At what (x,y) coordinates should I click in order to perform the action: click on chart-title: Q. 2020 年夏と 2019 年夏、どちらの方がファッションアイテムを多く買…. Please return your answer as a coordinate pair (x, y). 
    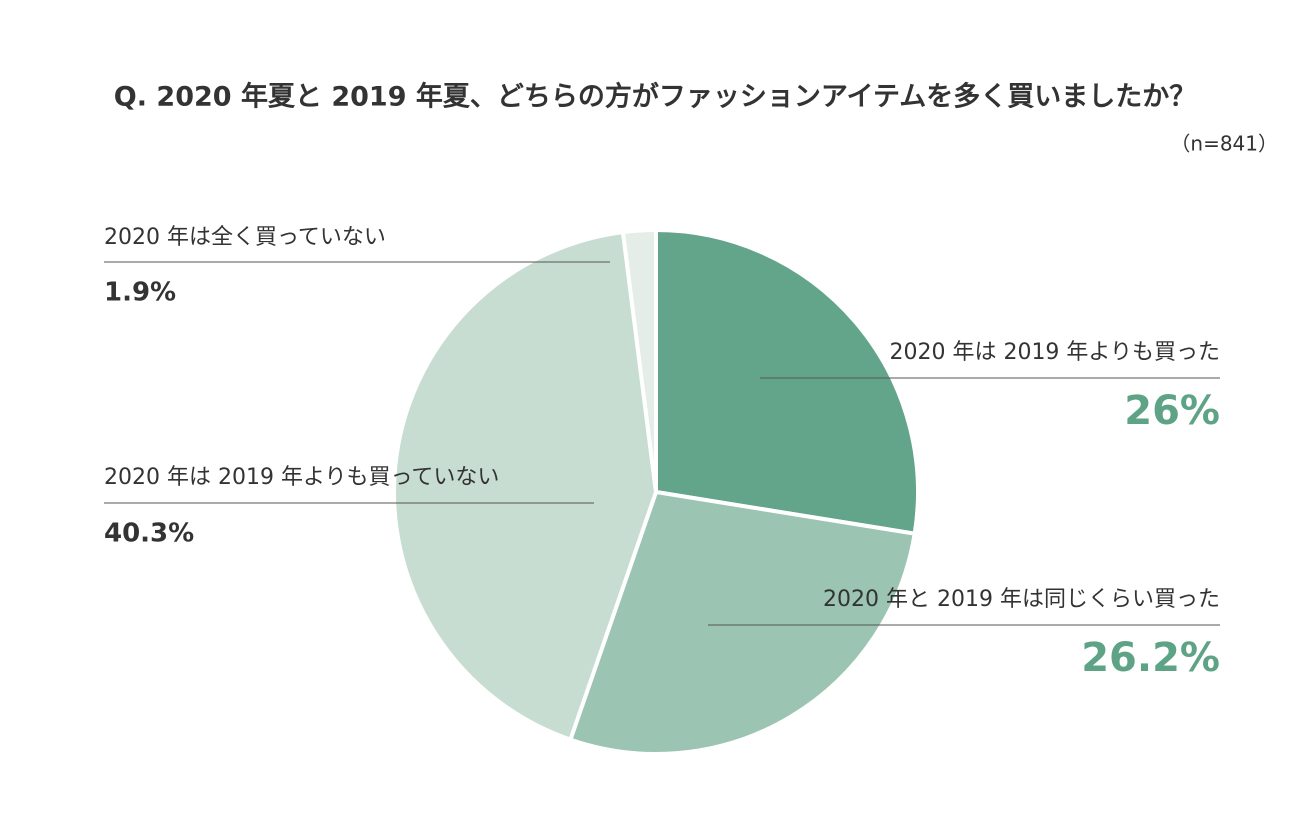
    Looking at the image, I should click on (655, 97).